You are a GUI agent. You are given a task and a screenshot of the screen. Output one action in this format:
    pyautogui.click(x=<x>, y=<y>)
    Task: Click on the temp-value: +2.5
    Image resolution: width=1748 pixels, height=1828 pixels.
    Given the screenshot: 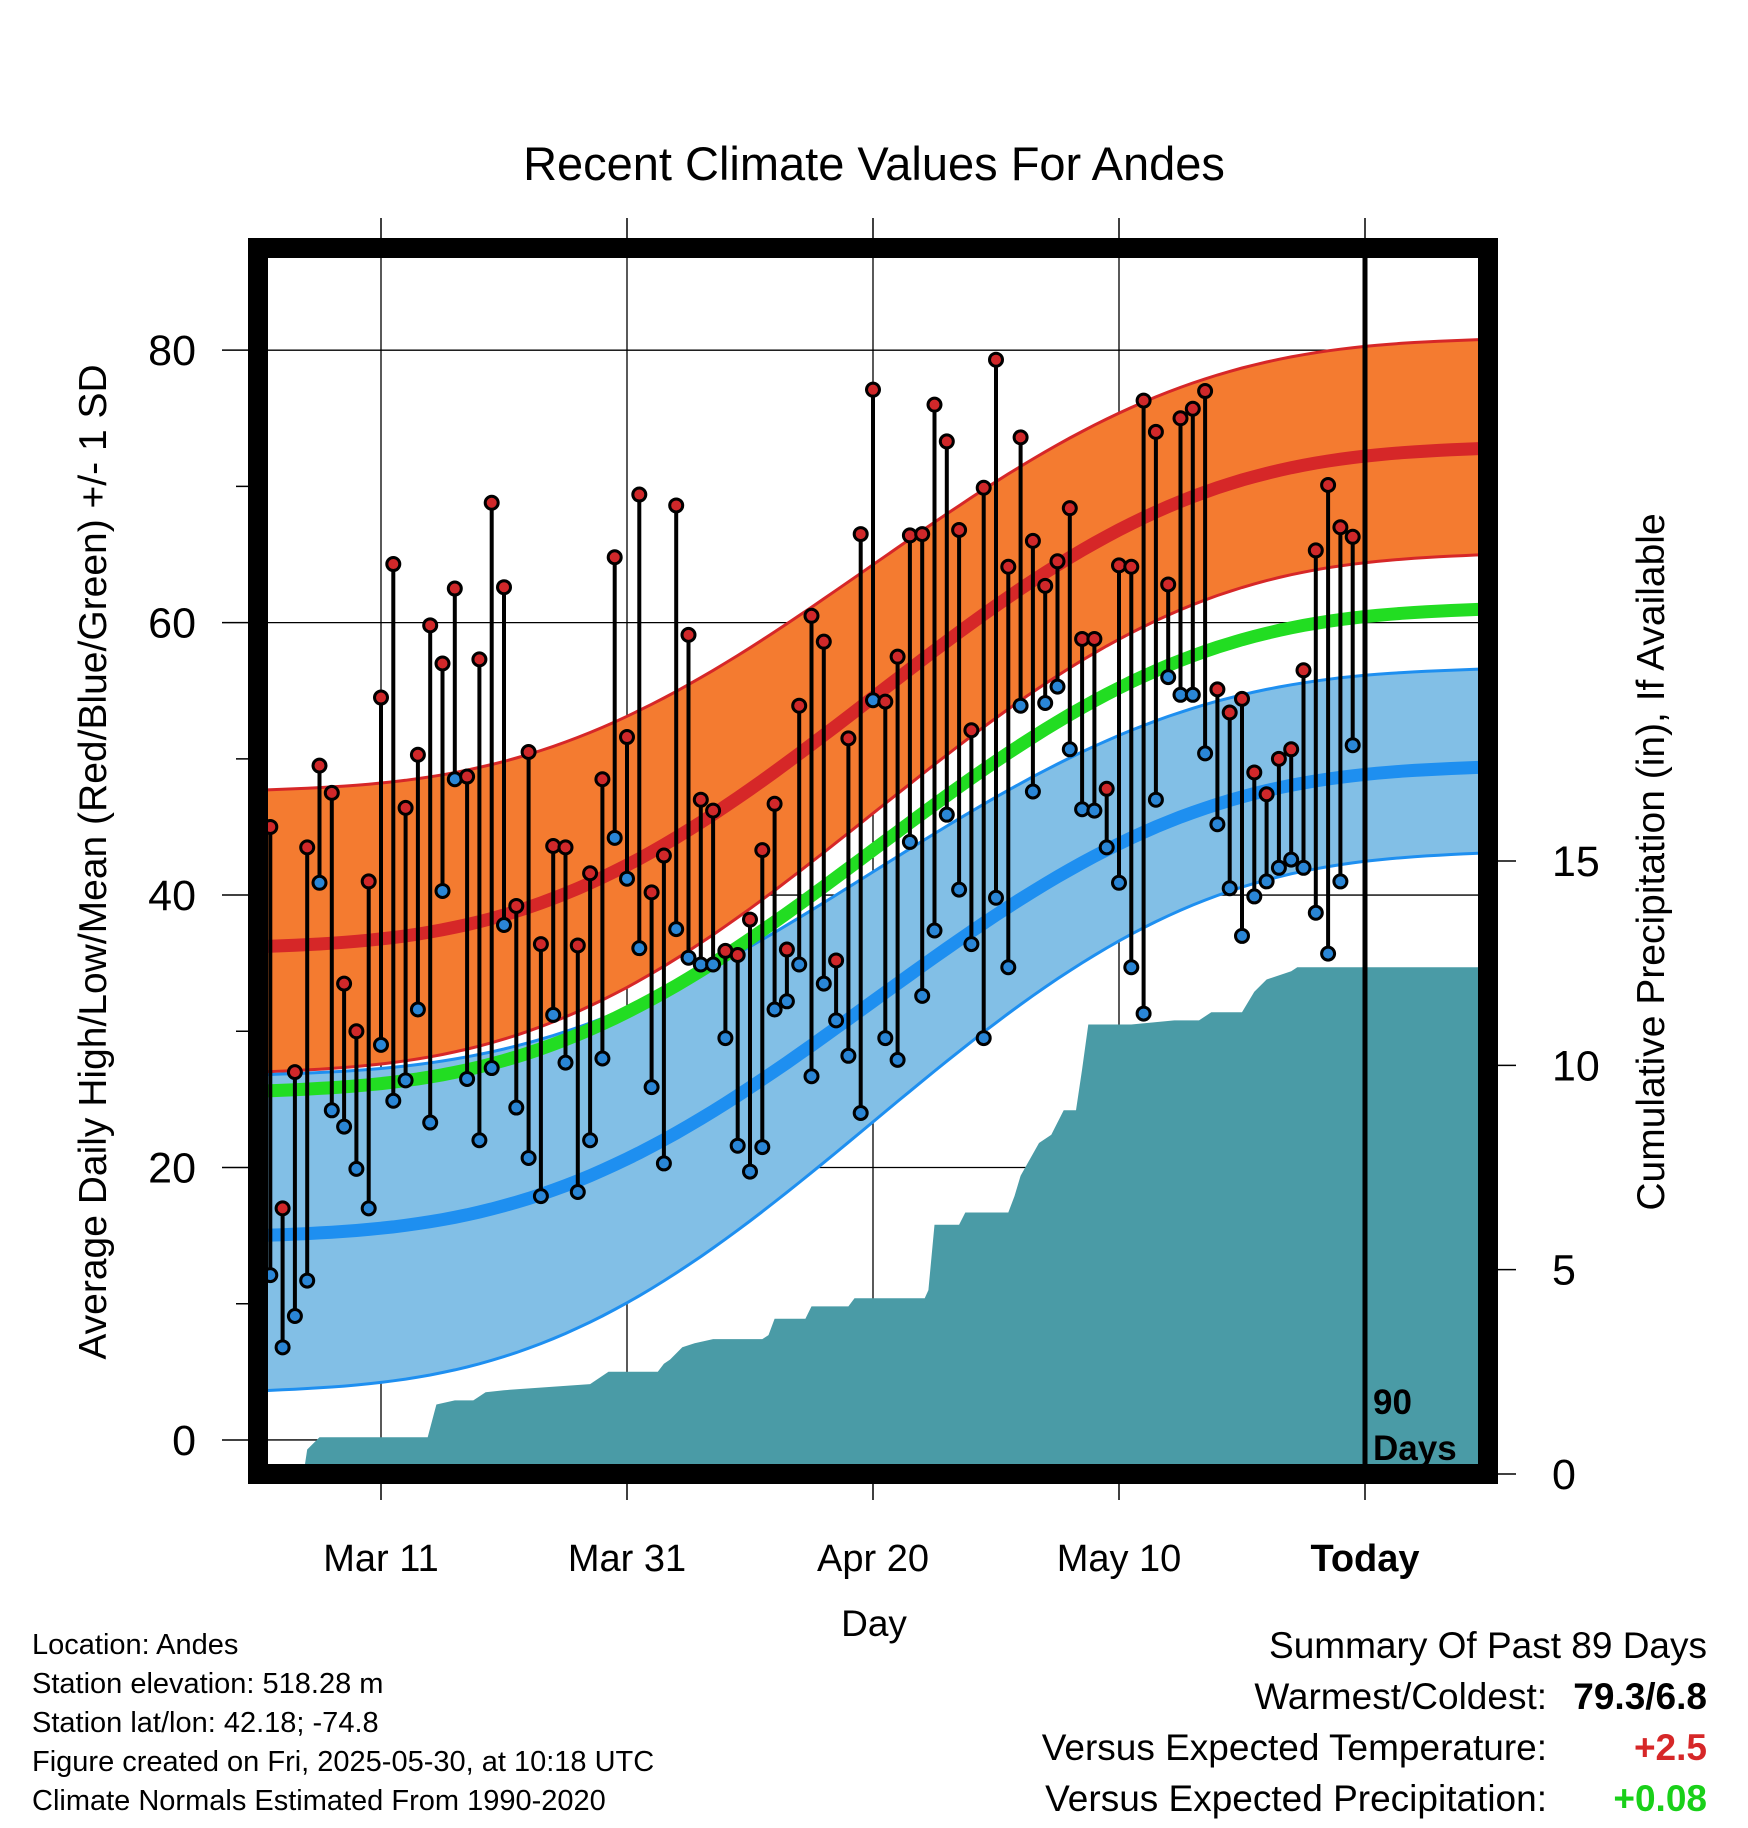 What is the action you would take?
    pyautogui.click(x=1670, y=1747)
    